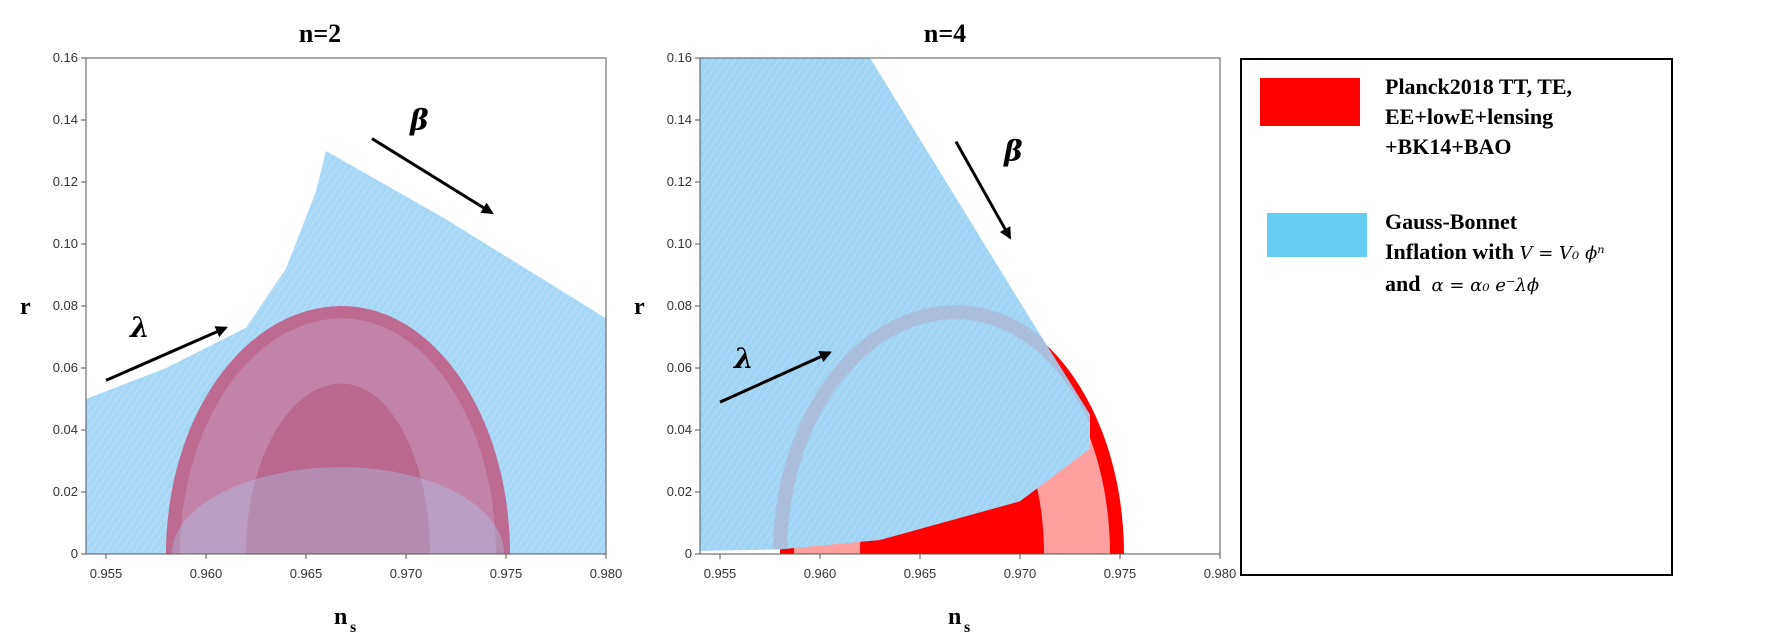 This screenshot has width=1769, height=637. What do you see at coordinates (1451, 221) in the screenshot?
I see `legend-line: Gauss-Bonnet` at bounding box center [1451, 221].